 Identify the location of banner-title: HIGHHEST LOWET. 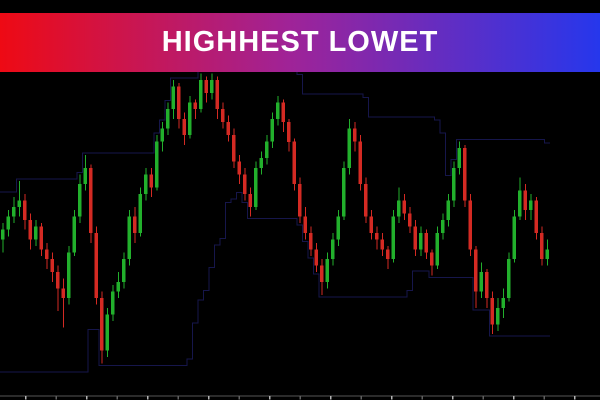
(300, 42).